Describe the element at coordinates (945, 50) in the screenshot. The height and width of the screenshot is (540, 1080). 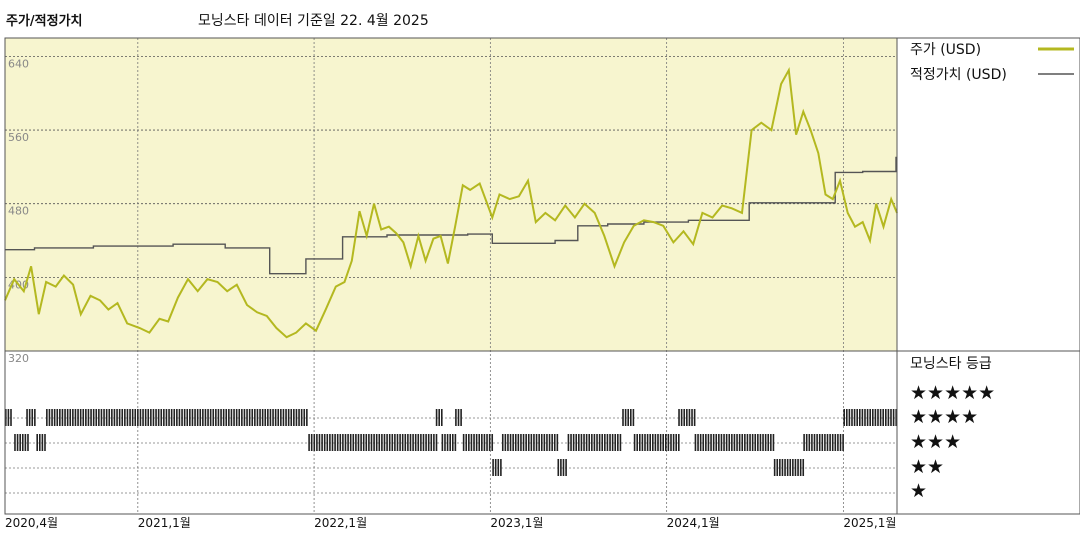
I see `legend-price-label: 주가 (USD)` at that location.